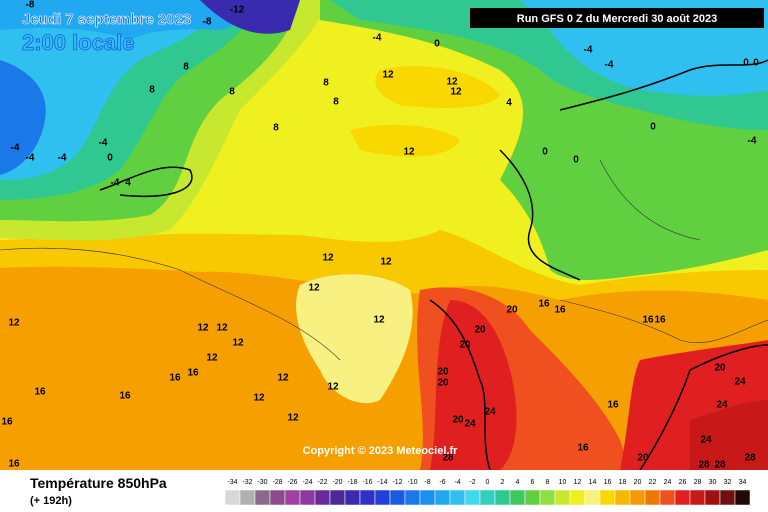  I want to click on scale-label: -22, so click(322, 482).